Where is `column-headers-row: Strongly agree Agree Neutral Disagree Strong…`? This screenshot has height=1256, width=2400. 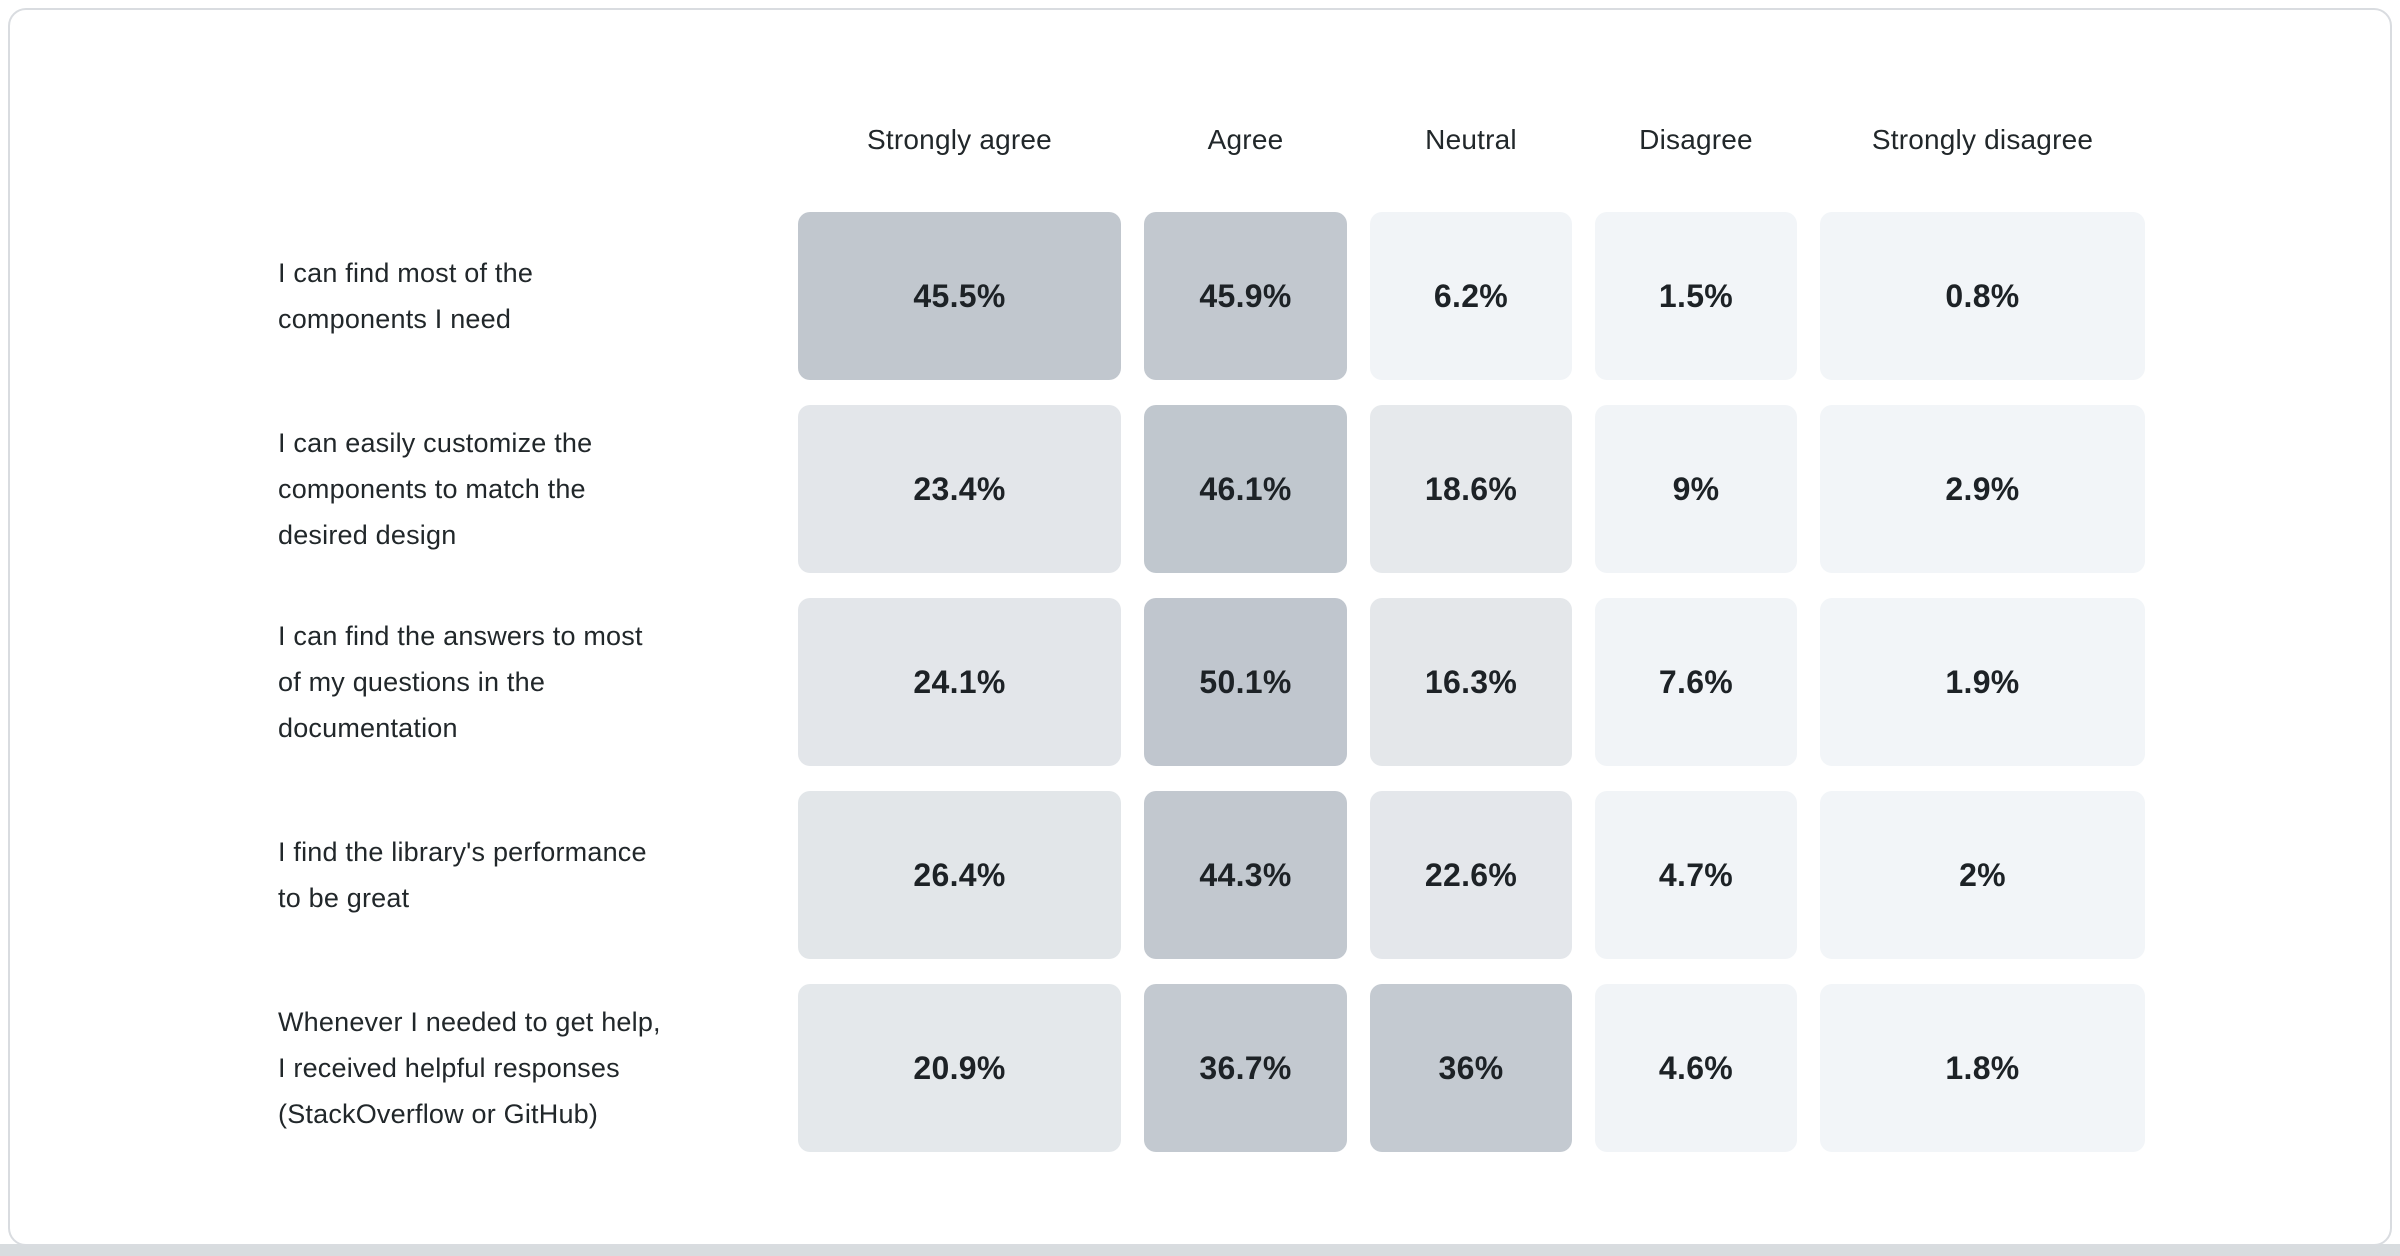
column-headers-row: Strongly agree Agree Neutral Disagree Strong… is located at coordinates (1211, 140).